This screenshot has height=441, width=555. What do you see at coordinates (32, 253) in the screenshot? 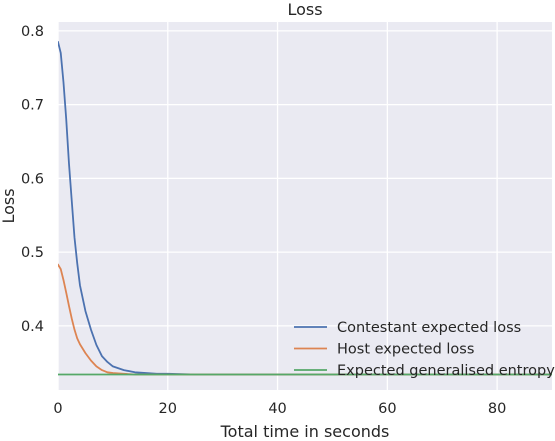
I see `y-tick-label: 0.5` at bounding box center [32, 253].